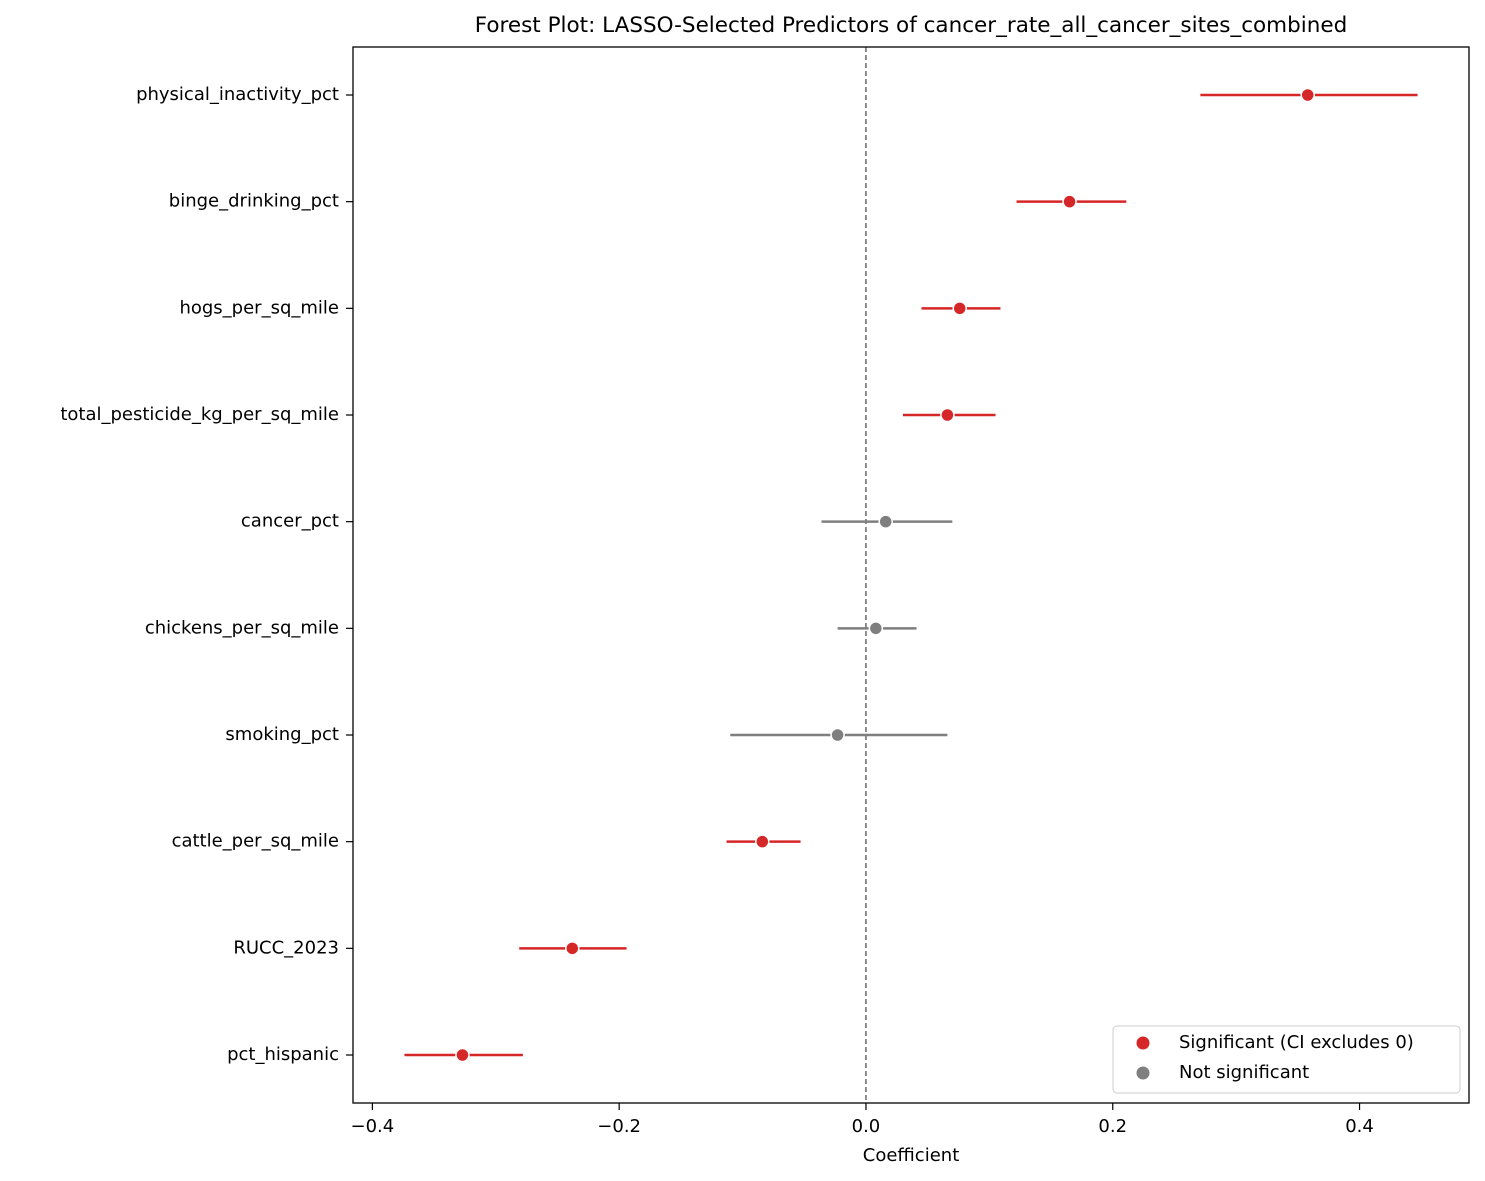 The width and height of the screenshot is (1485, 1181). What do you see at coordinates (619, 1126) in the screenshot?
I see `x-tick-label: −0.2` at bounding box center [619, 1126].